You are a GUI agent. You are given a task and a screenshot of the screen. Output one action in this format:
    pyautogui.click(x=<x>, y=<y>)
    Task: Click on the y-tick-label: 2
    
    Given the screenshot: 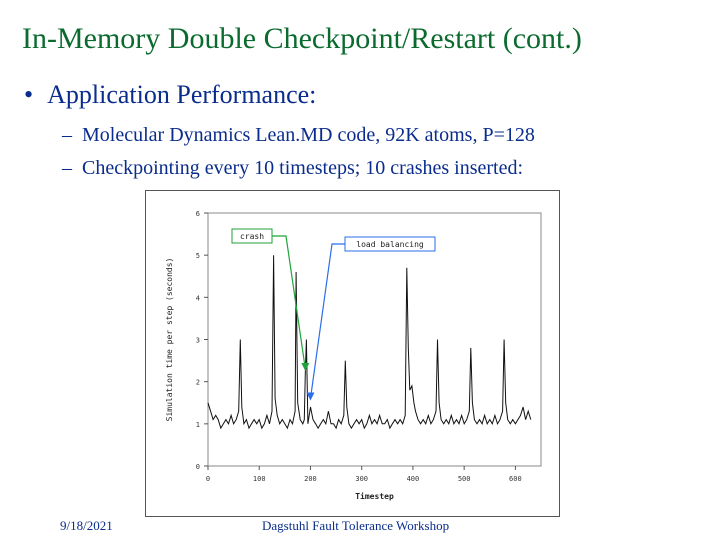 What is the action you would take?
    pyautogui.click(x=198, y=383)
    